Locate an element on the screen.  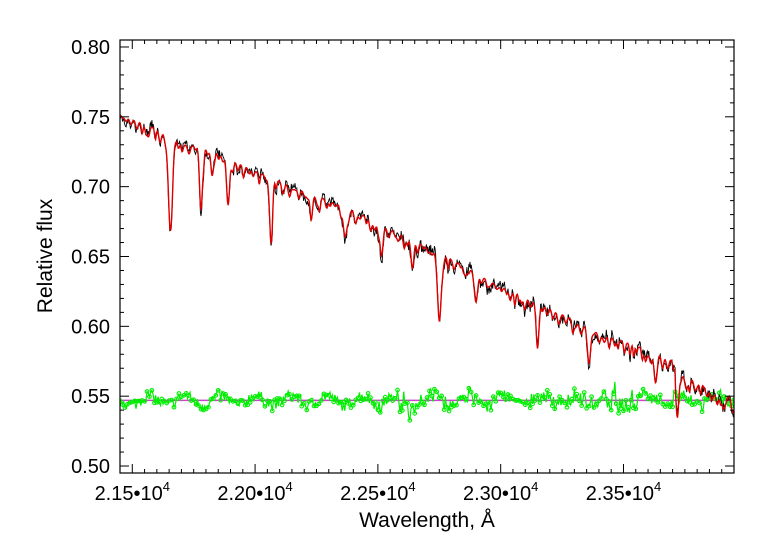
x-tick-label: 2.30•104 is located at coordinates (500, 492).